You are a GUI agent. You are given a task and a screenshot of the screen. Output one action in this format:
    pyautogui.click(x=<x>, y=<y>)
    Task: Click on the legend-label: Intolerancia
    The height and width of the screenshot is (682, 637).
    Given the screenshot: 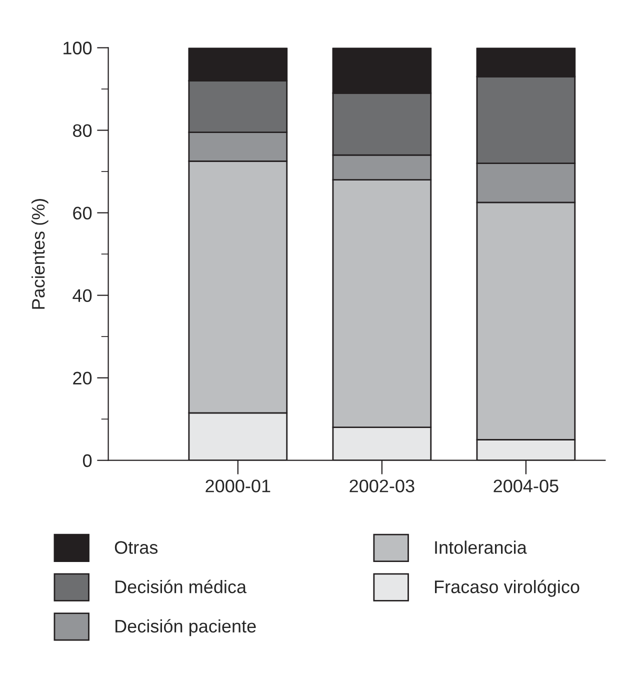 What is the action you would take?
    pyautogui.click(x=481, y=547)
    